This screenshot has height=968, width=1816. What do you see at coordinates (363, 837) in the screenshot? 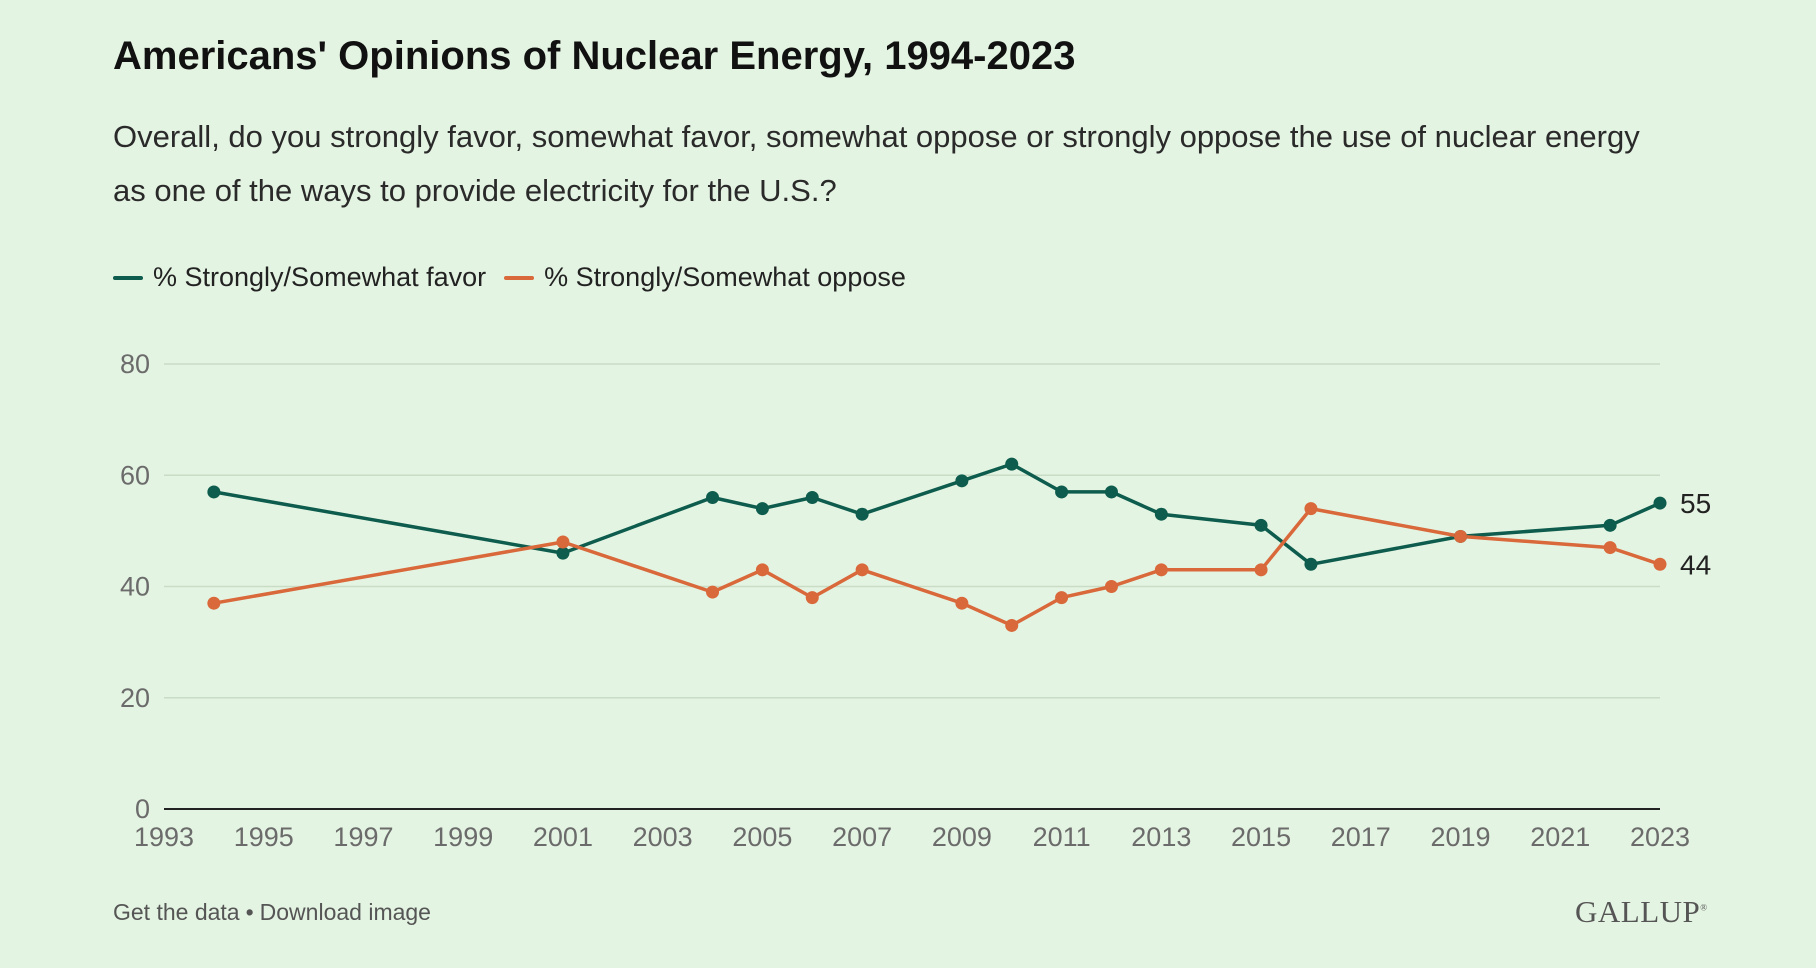
I see `x-tick-label: 1997` at bounding box center [363, 837].